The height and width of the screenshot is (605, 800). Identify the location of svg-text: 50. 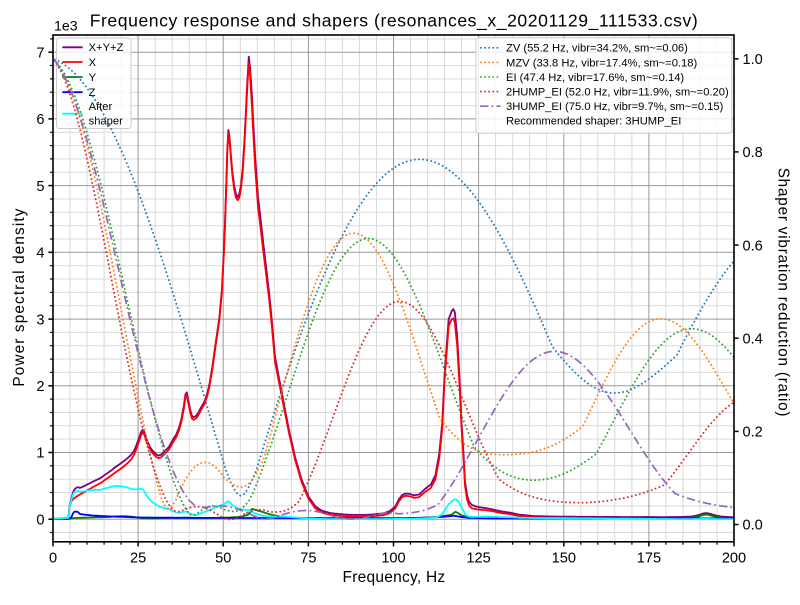
(223, 558).